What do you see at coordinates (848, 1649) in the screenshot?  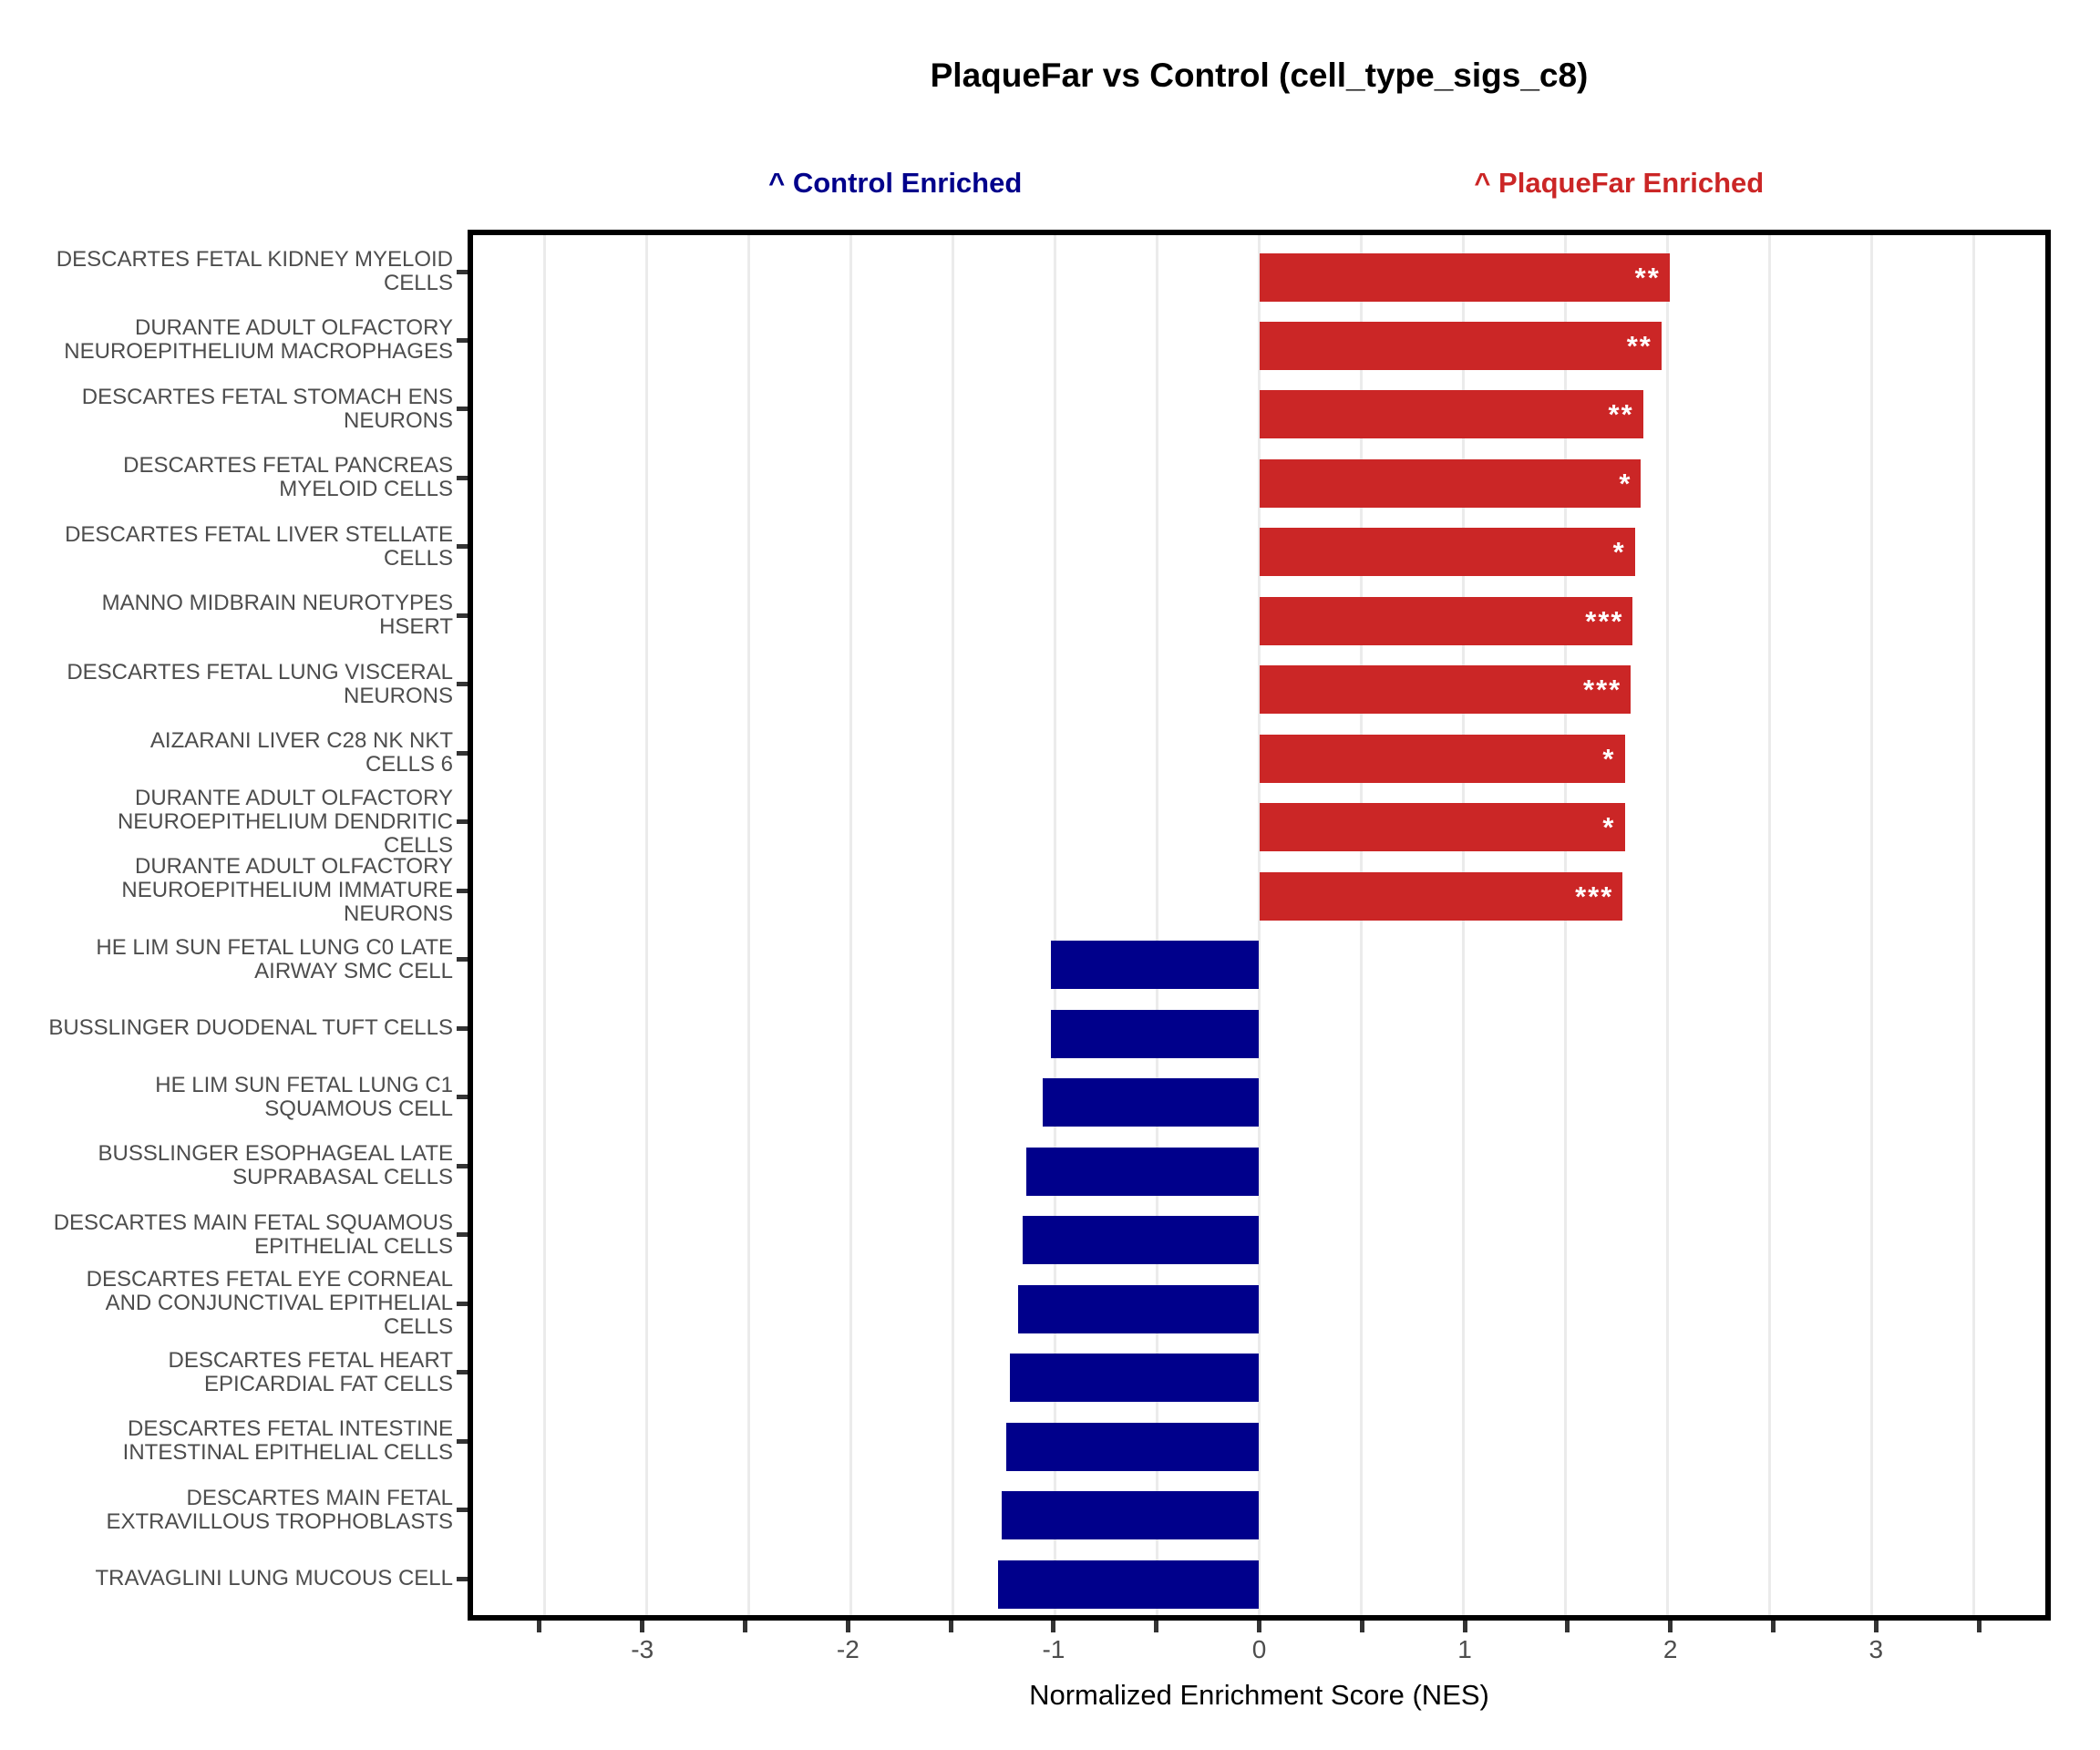 I see `x-axis-tick-label: -2` at bounding box center [848, 1649].